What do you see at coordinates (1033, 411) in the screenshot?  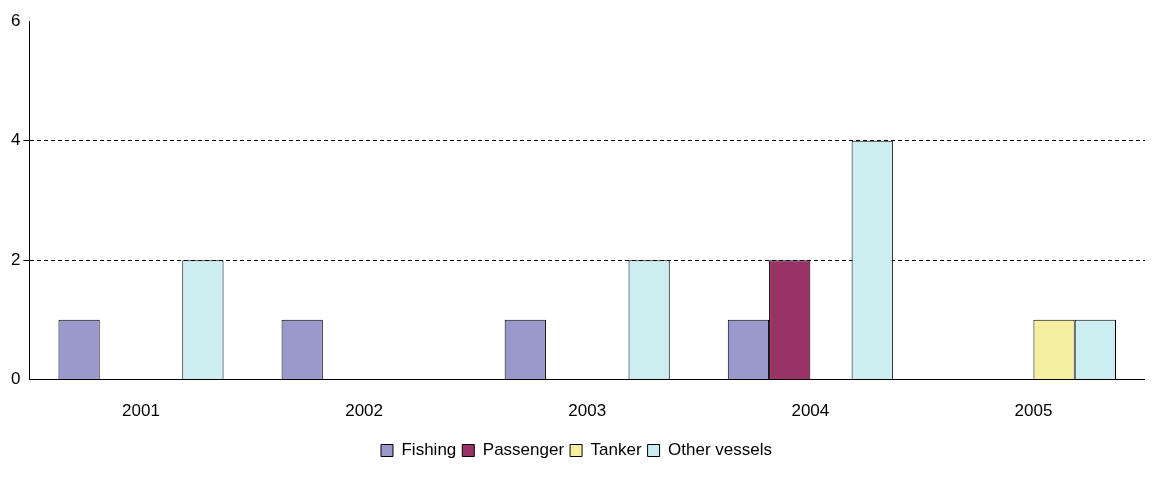 I see `x-tick-label: 2005` at bounding box center [1033, 411].